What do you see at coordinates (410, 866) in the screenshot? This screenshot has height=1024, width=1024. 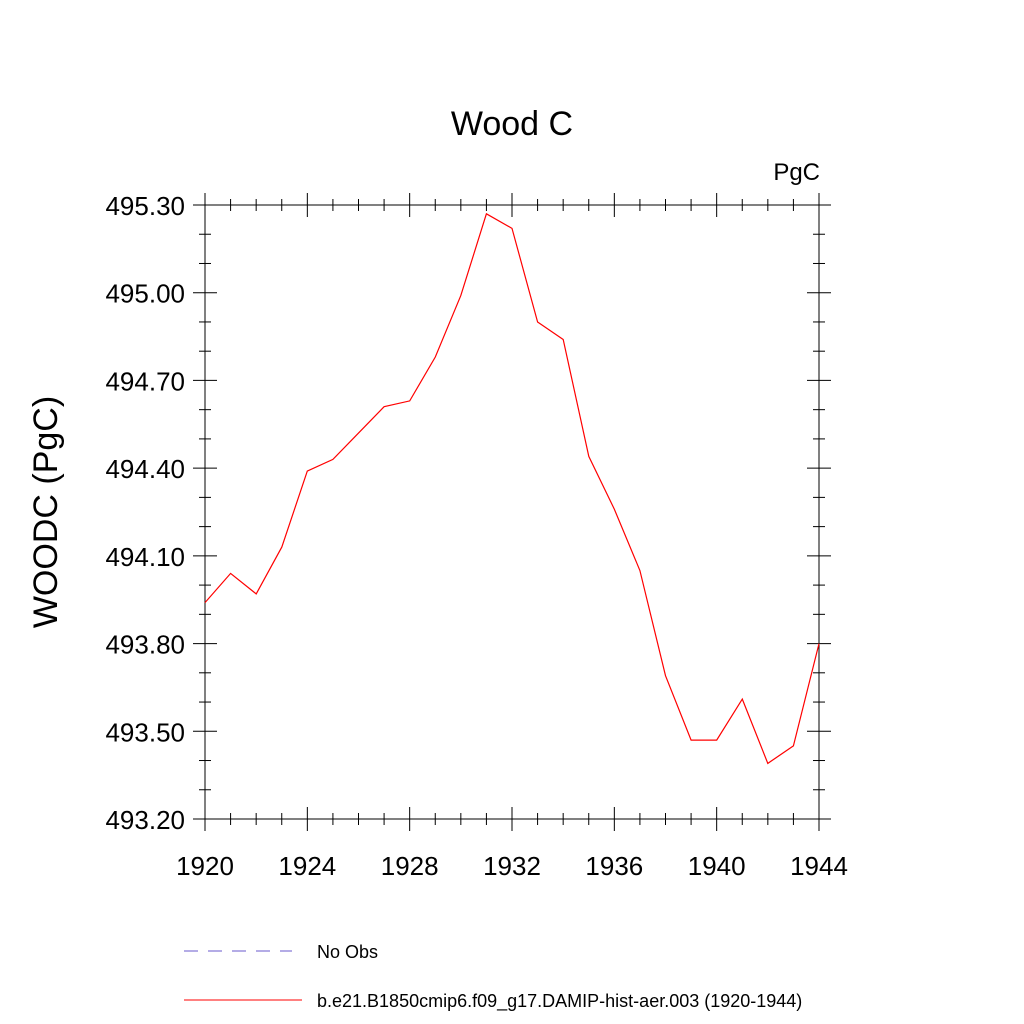 I see `x-tick-label: 1928` at bounding box center [410, 866].